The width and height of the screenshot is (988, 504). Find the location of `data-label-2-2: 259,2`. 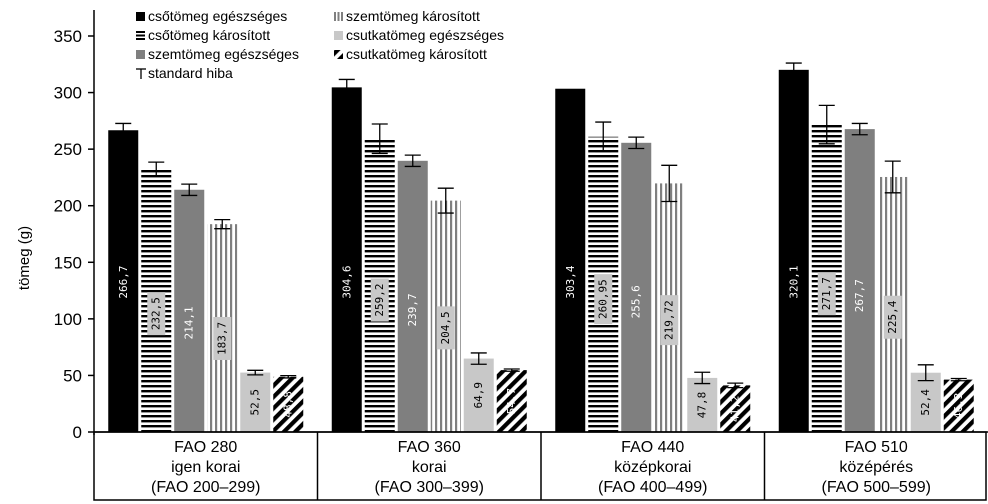

data-label-2-2: 259,2 is located at coordinates (379, 299).